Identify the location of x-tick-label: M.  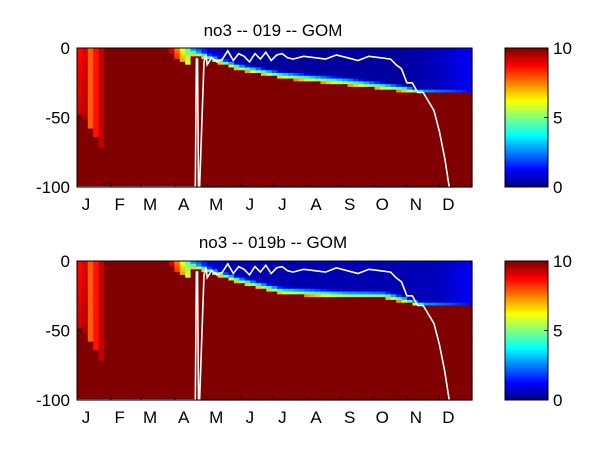
(216, 204).